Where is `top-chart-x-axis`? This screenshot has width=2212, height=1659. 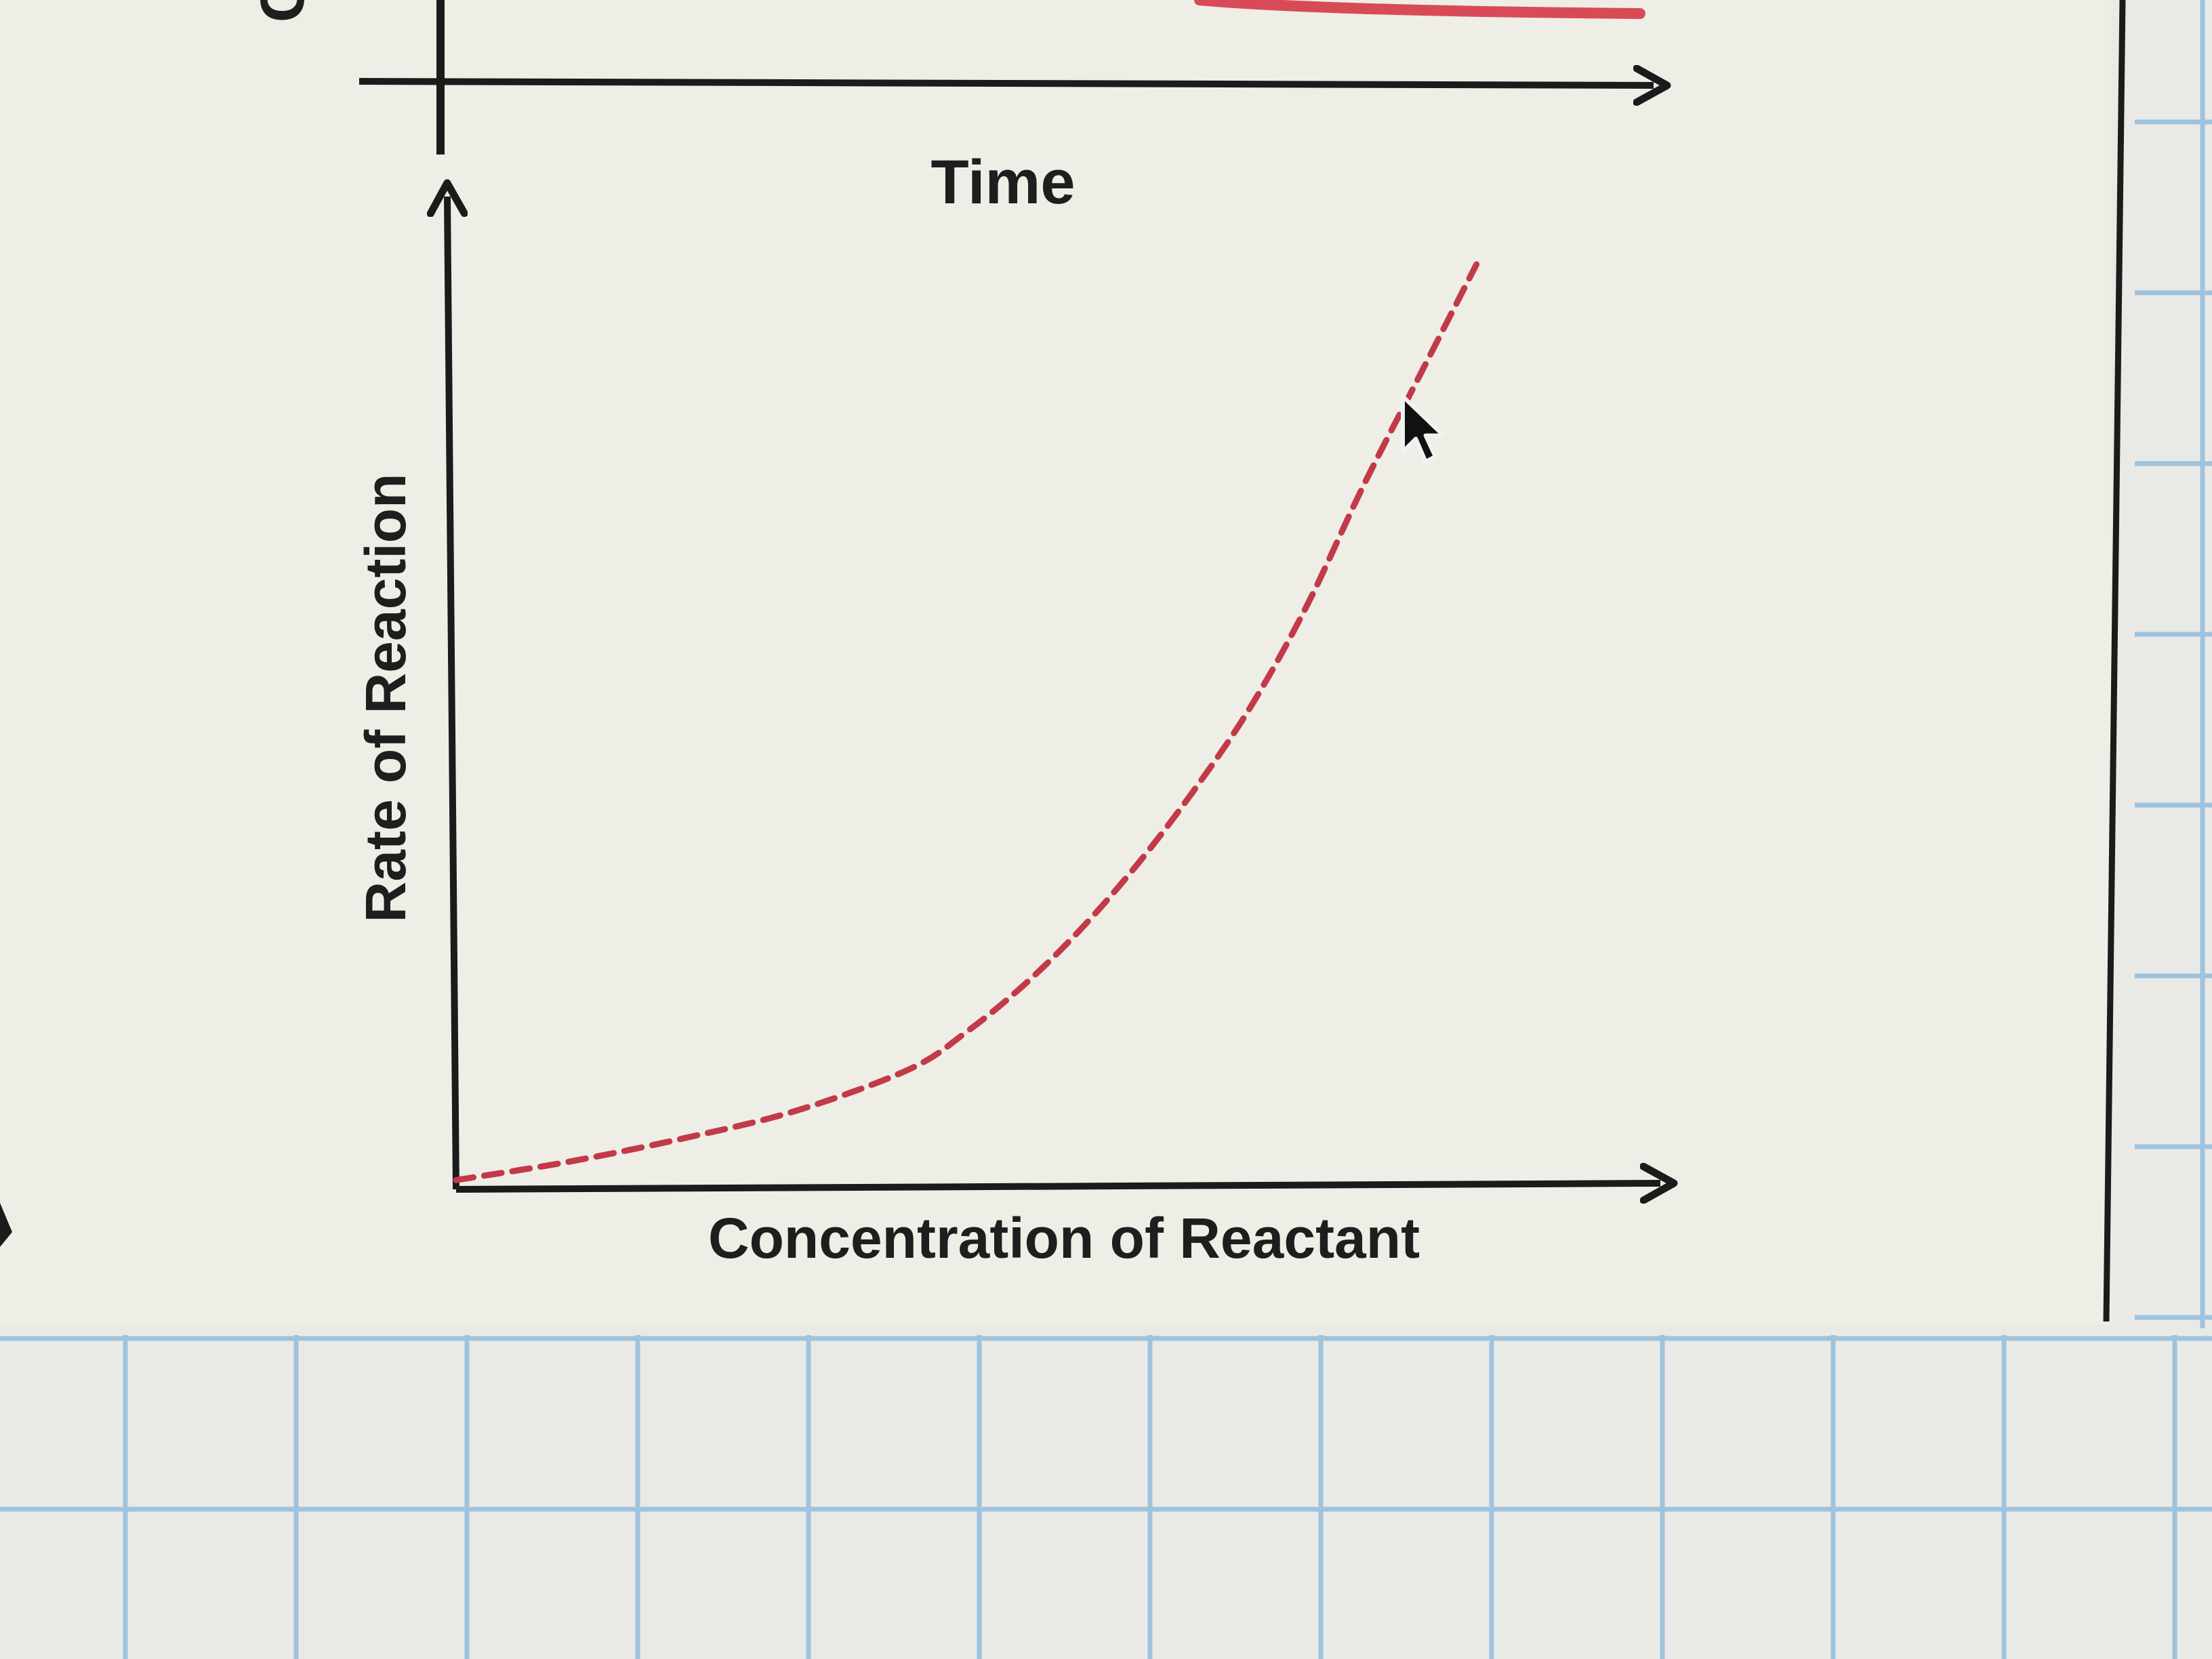
top-chart-x-axis is located at coordinates (1006, 83).